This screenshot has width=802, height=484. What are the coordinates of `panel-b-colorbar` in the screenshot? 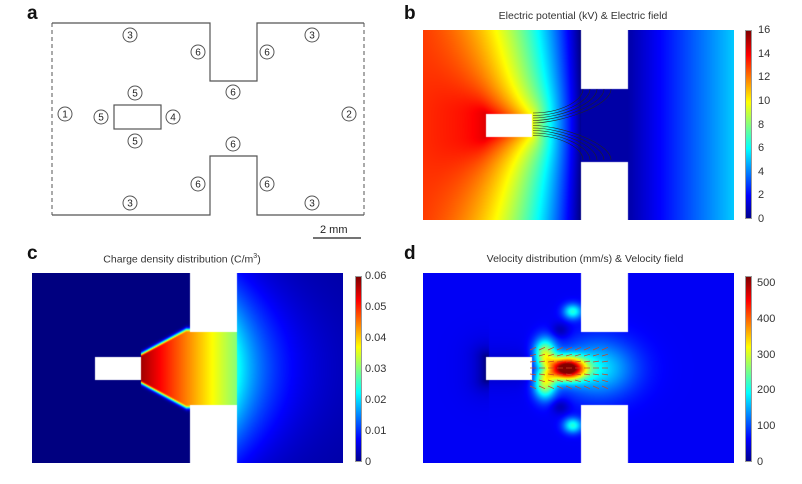 It's located at (748, 124).